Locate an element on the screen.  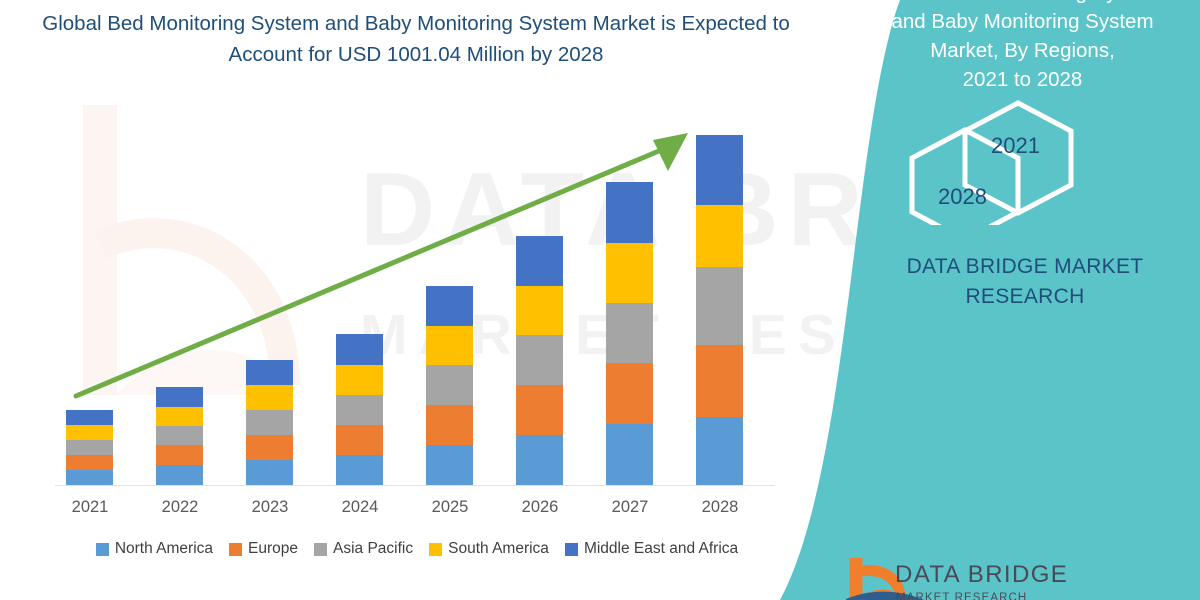
panel-heading-line-3: Market, By Regions, is located at coordinates (1022, 50).